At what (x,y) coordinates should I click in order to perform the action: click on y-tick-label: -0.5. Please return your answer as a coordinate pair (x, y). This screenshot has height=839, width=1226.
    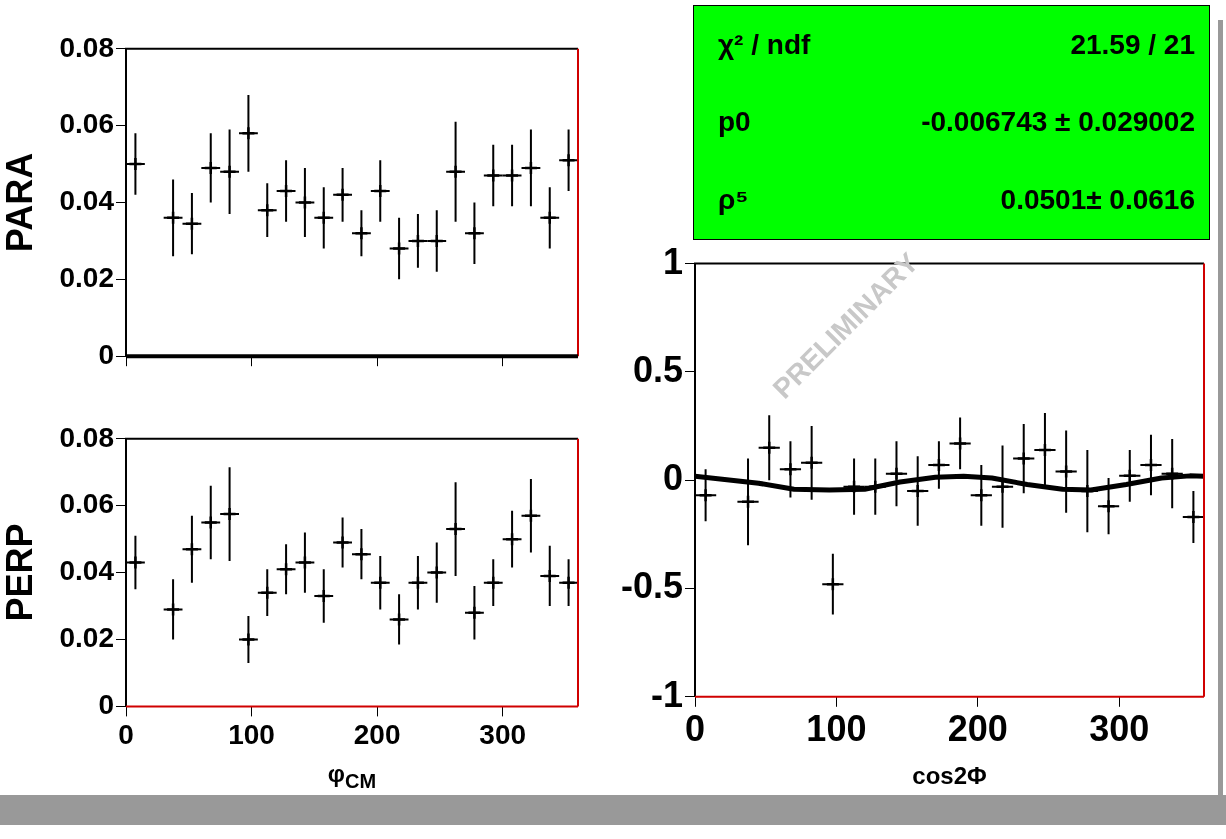
    Looking at the image, I should click on (651, 586).